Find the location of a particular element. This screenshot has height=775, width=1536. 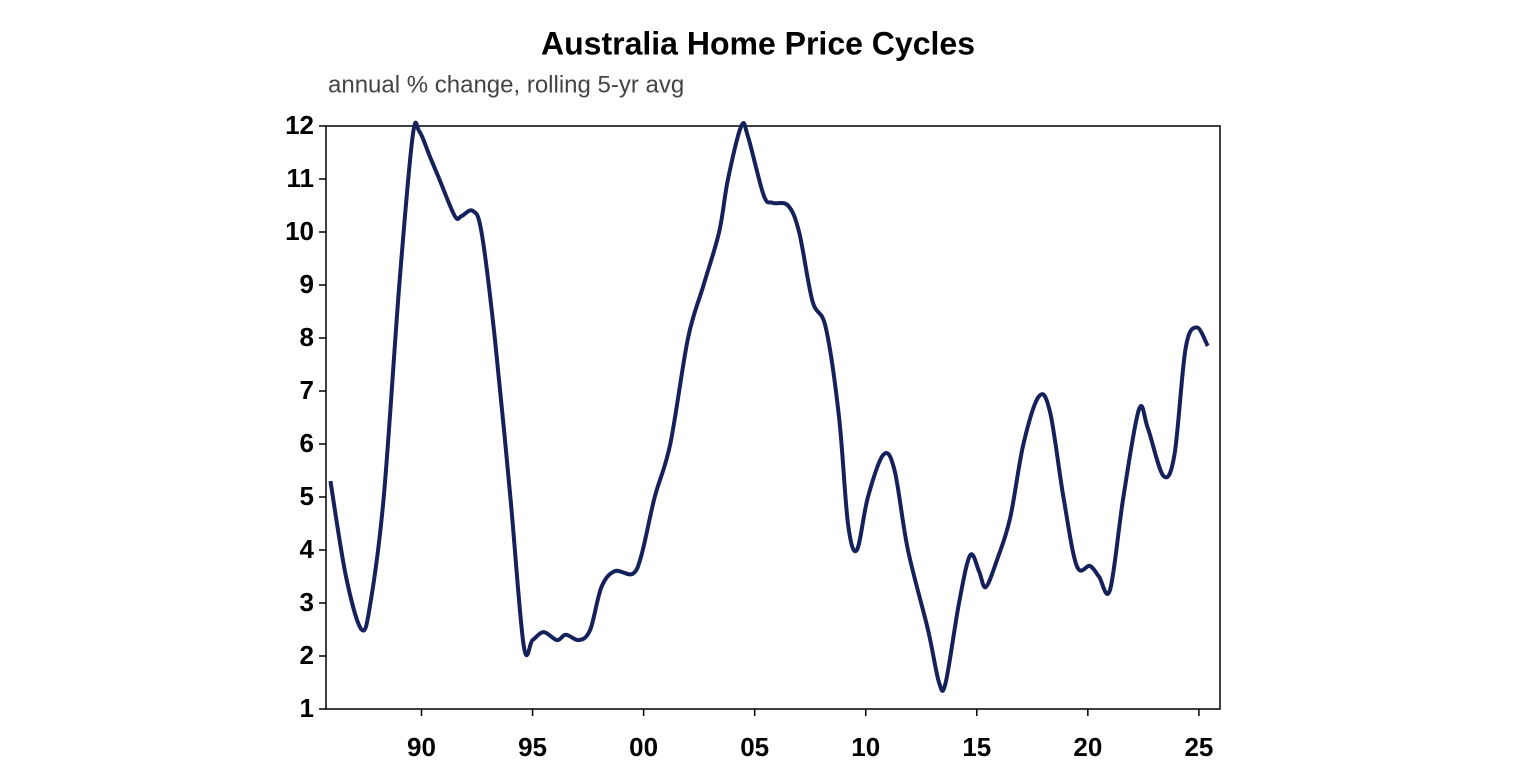

y-tick-label: 9 is located at coordinates (307, 284).